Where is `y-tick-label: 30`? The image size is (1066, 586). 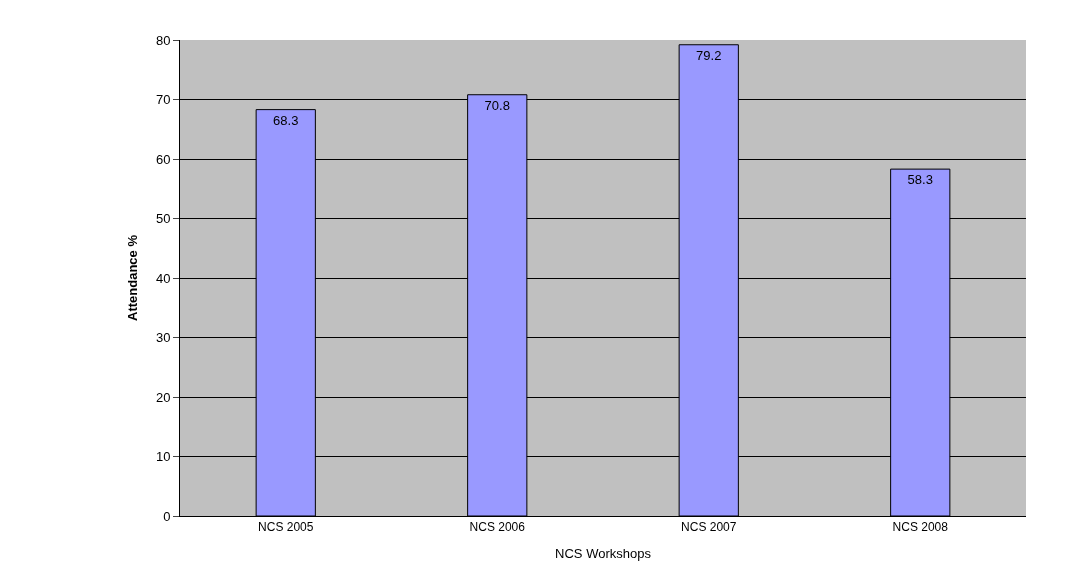 y-tick-label: 30 is located at coordinates (163, 338).